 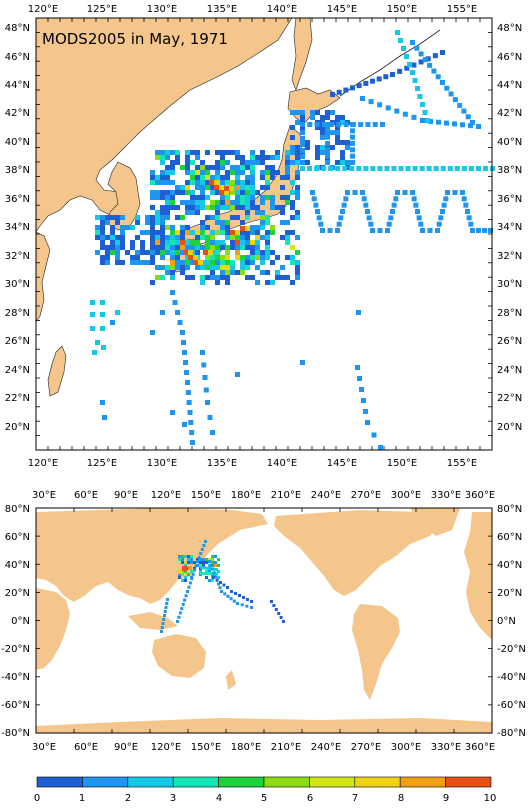 I want to click on bot-ylabel-l8: -80°N, so click(x=15, y=733).